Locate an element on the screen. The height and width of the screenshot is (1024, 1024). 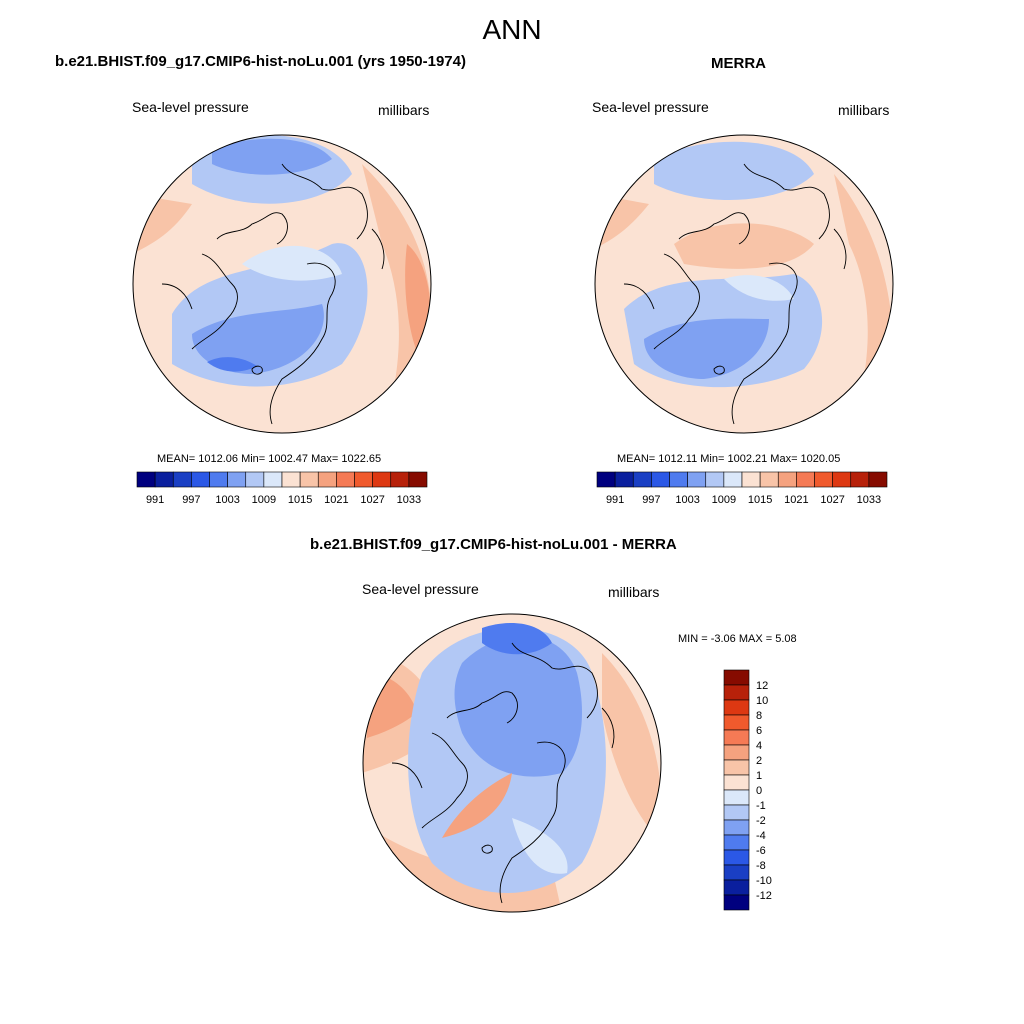
low-atlantic-mid is located at coordinates (706, 348).